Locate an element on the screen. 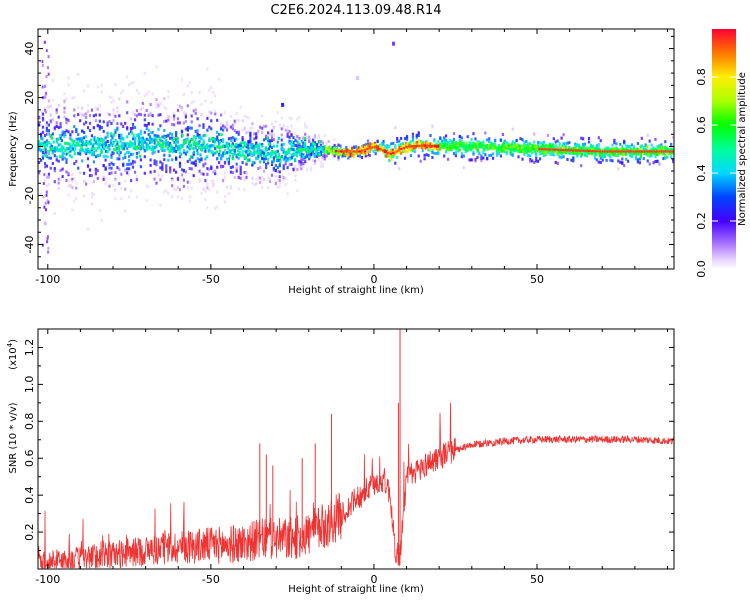  spectrogram-ylabel: Frequency (Hz) is located at coordinates (13, 149).